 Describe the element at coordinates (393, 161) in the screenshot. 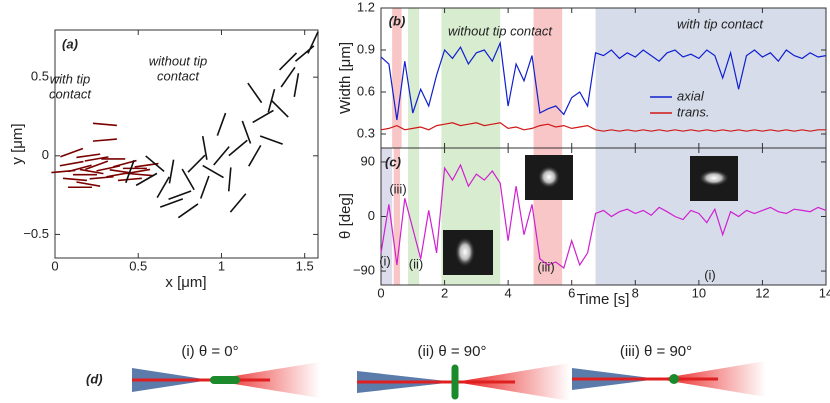

I see `panel-label: (c)` at that location.